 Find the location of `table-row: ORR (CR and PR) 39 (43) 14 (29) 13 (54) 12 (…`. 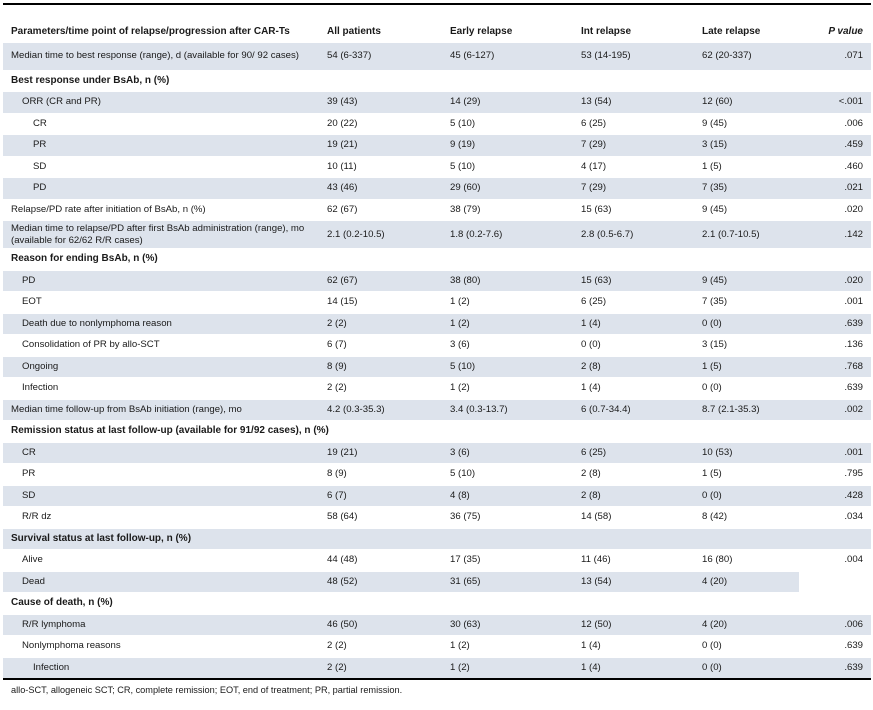

table-row: ORR (CR and PR) 39 (43) 14 (29) 13 (54) 12 (… is located at coordinates (437, 102).